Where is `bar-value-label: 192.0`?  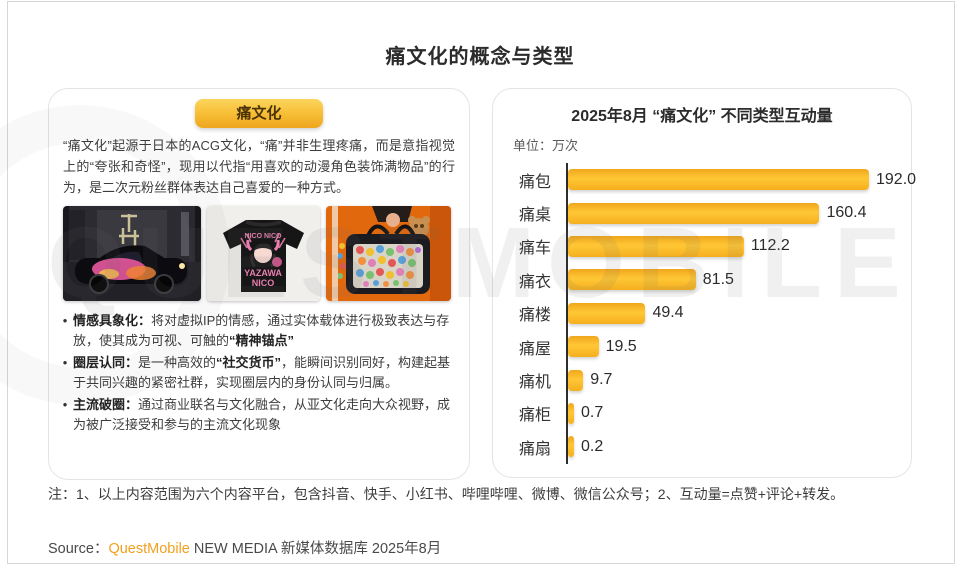
bar-value-label: 192.0 is located at coordinates (896, 179).